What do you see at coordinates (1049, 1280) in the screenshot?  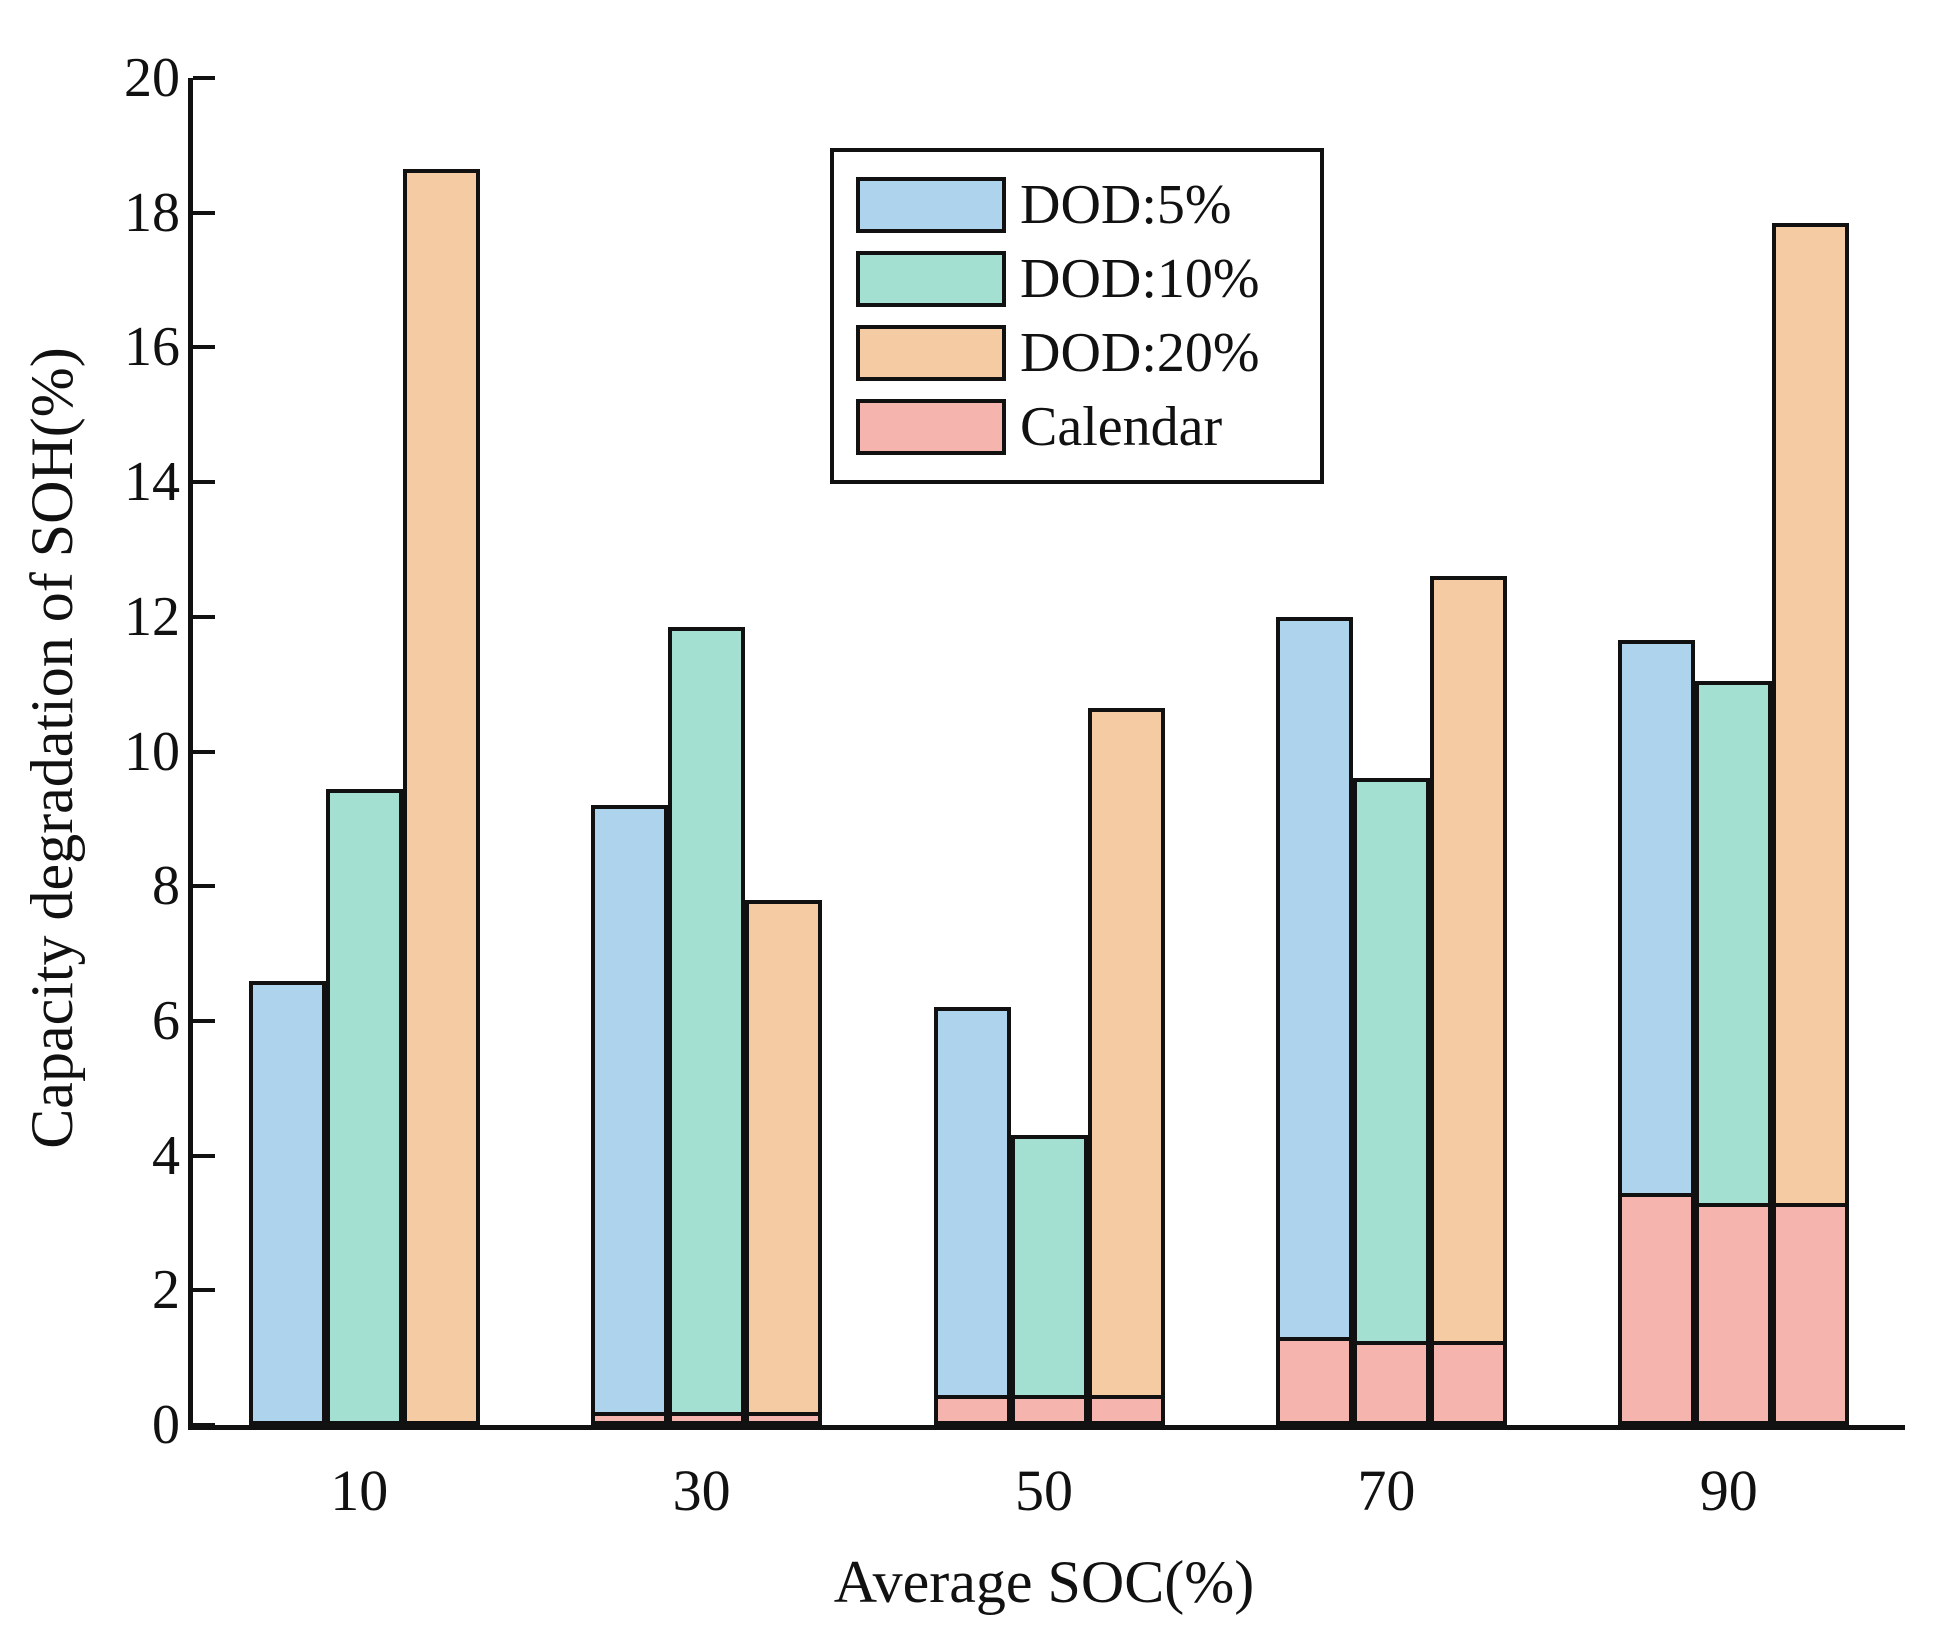 I see `bar-dod10-soc50` at bounding box center [1049, 1280].